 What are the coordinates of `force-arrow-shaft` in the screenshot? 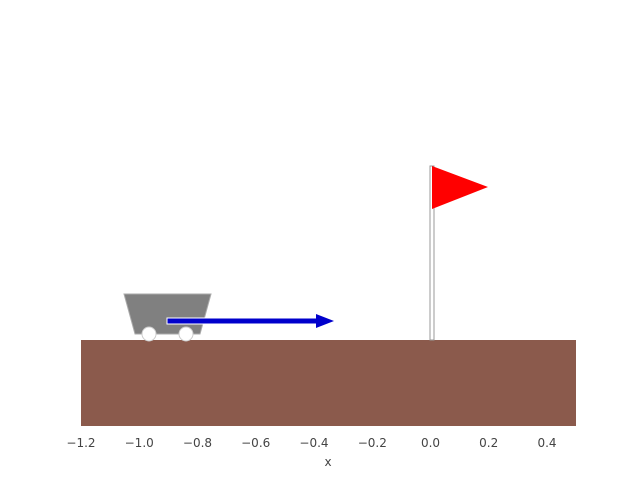 It's located at (242, 321).